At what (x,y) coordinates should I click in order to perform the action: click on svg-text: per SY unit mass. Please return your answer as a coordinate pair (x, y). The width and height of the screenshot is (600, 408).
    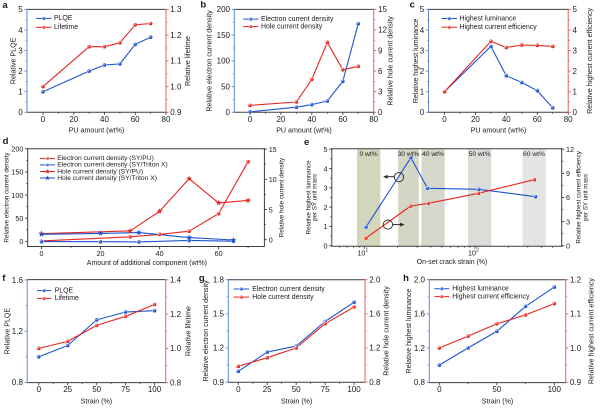
    Looking at the image, I should click on (314, 197).